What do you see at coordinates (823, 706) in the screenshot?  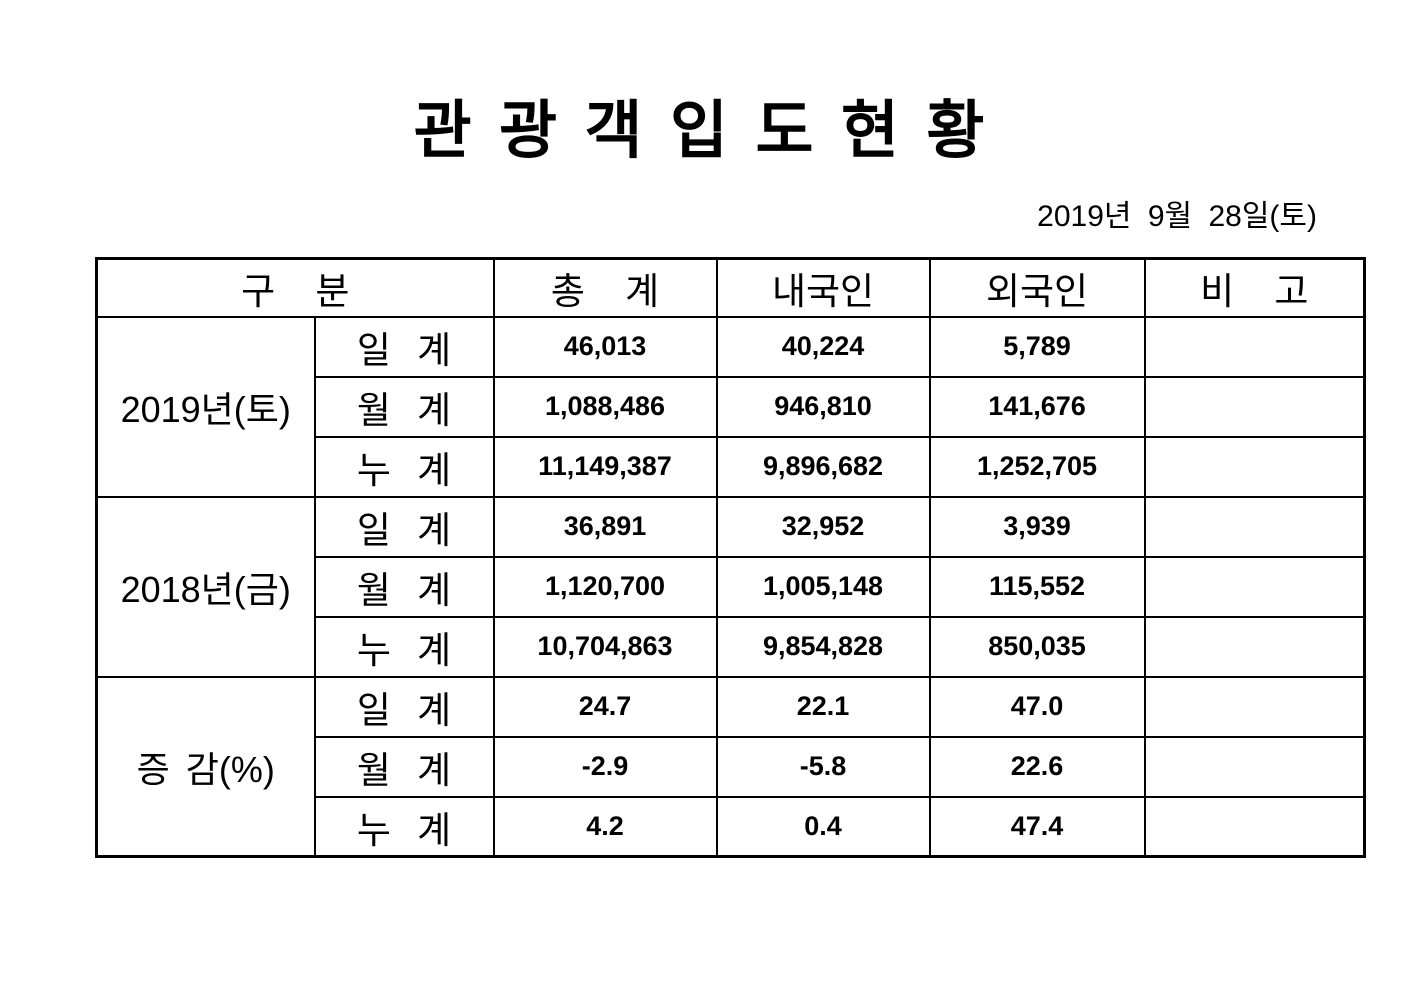 I see `value-domestic: 22.1` at bounding box center [823, 706].